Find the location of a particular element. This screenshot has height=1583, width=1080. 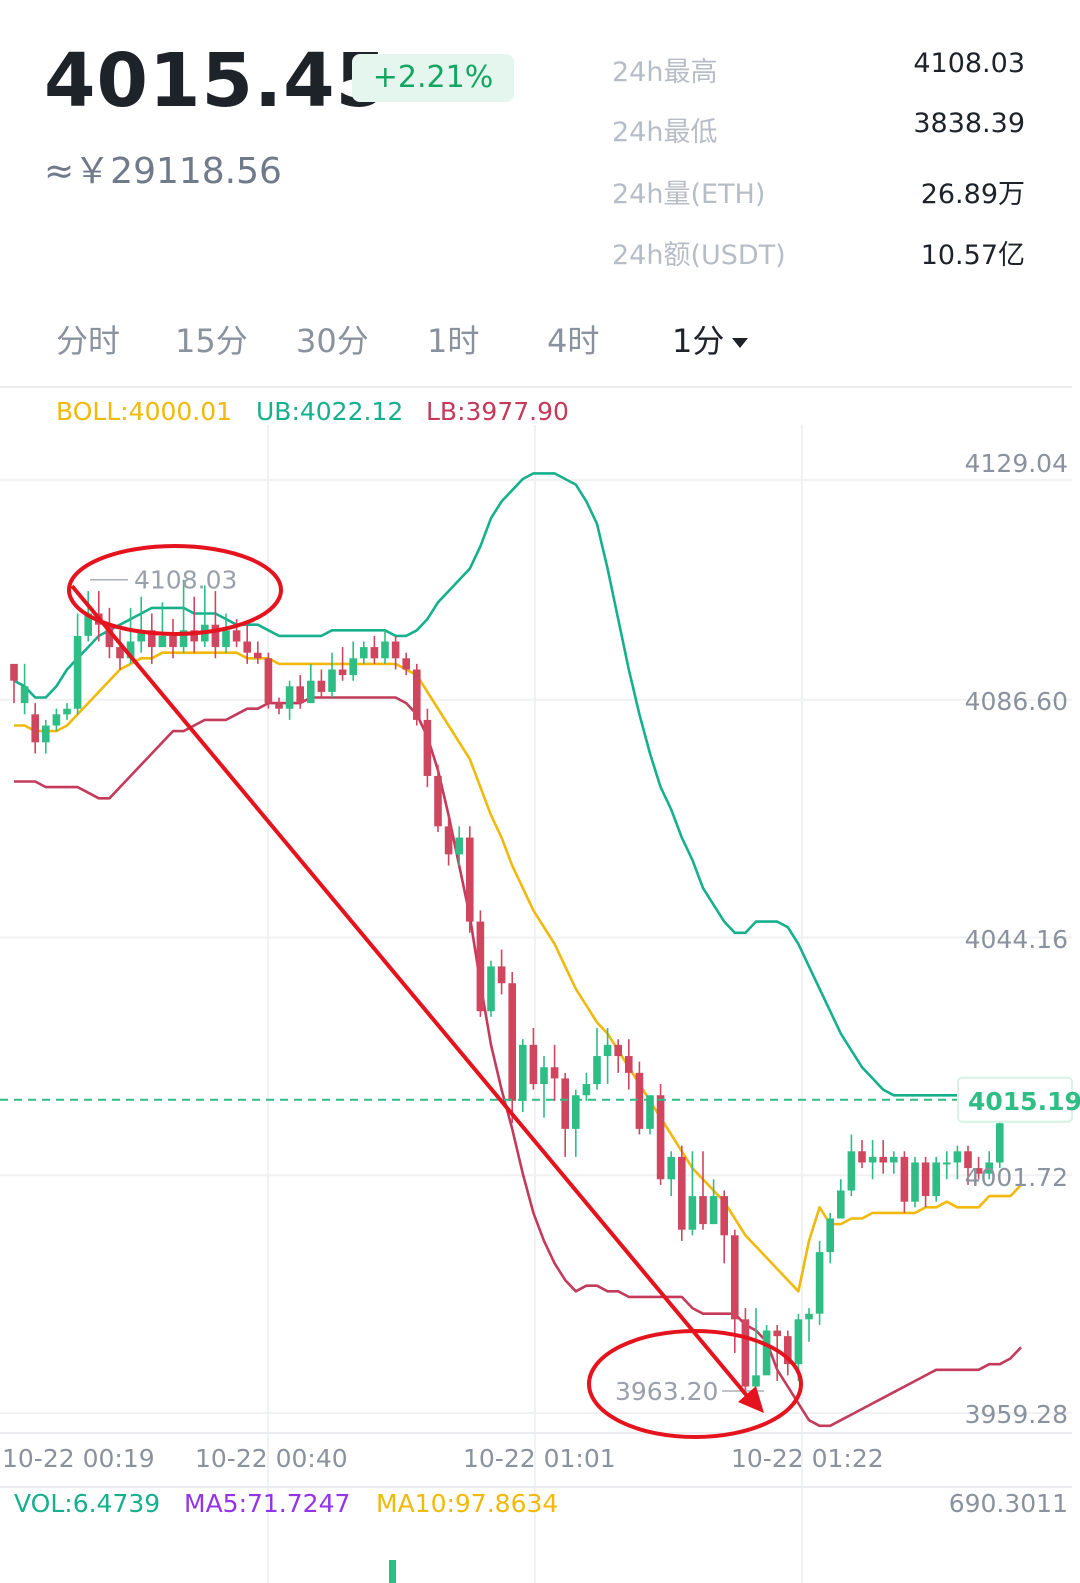

tab-1h: 1时 is located at coordinates (453, 341).